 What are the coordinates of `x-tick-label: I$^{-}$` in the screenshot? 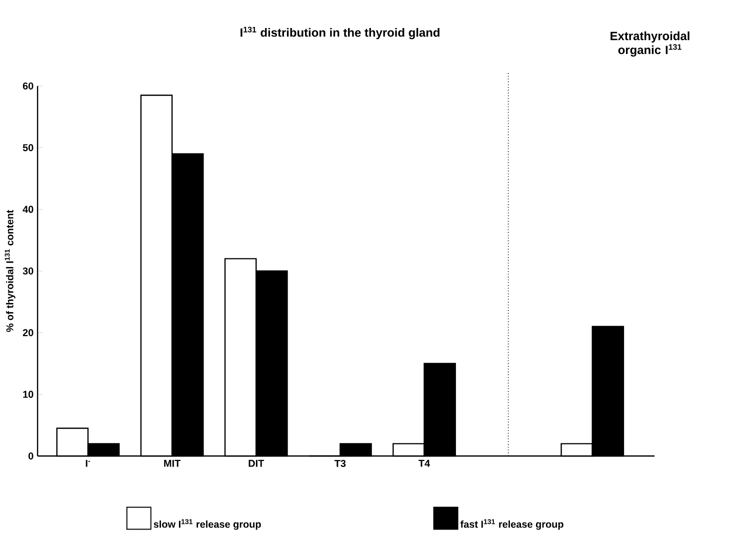 It's located at (88, 463).